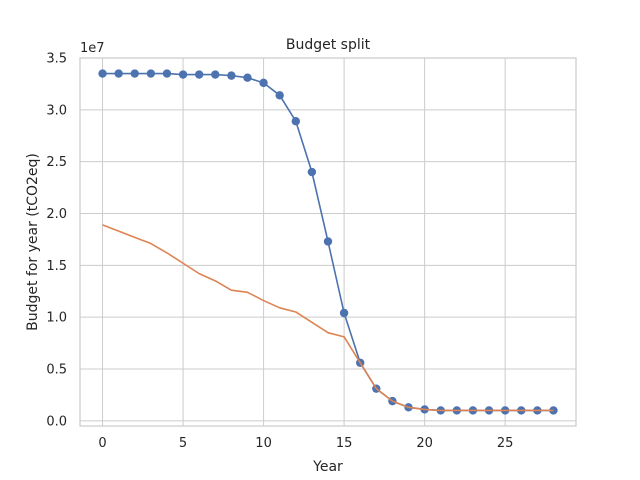  I want to click on y-tick-label: 1.5, so click(56, 266).